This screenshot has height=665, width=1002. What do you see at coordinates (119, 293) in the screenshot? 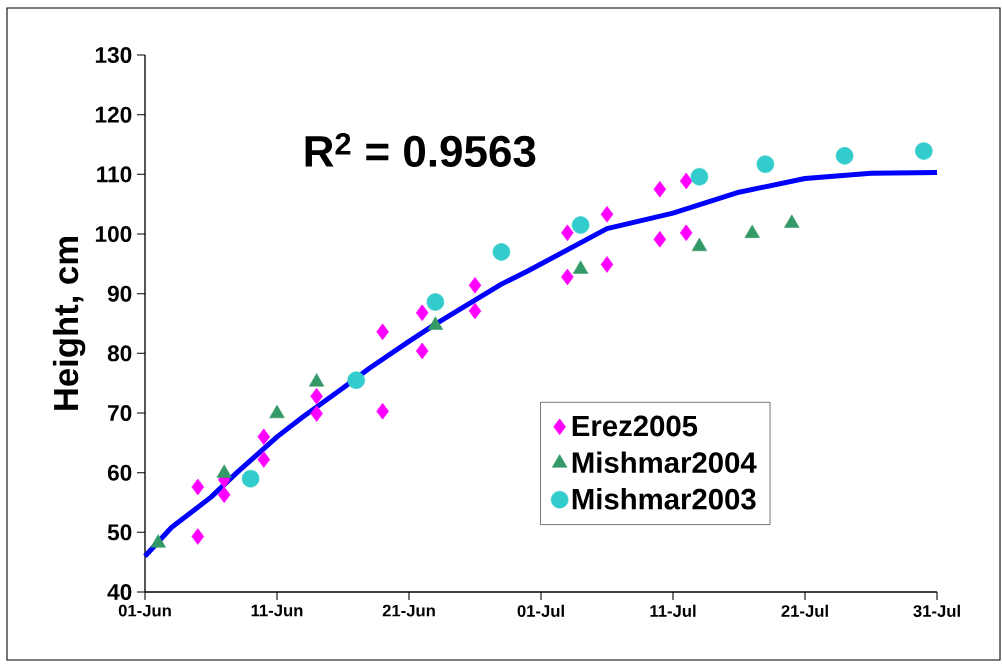
I see `y-tick-label: 90` at bounding box center [119, 293].